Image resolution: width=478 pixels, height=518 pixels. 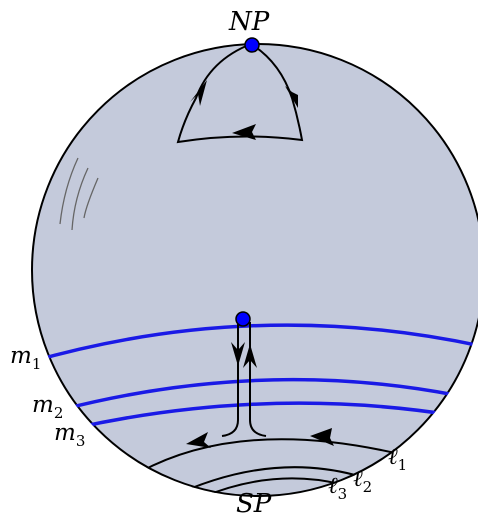 I want to click on loop-down-left, so click(x=230, y=379).